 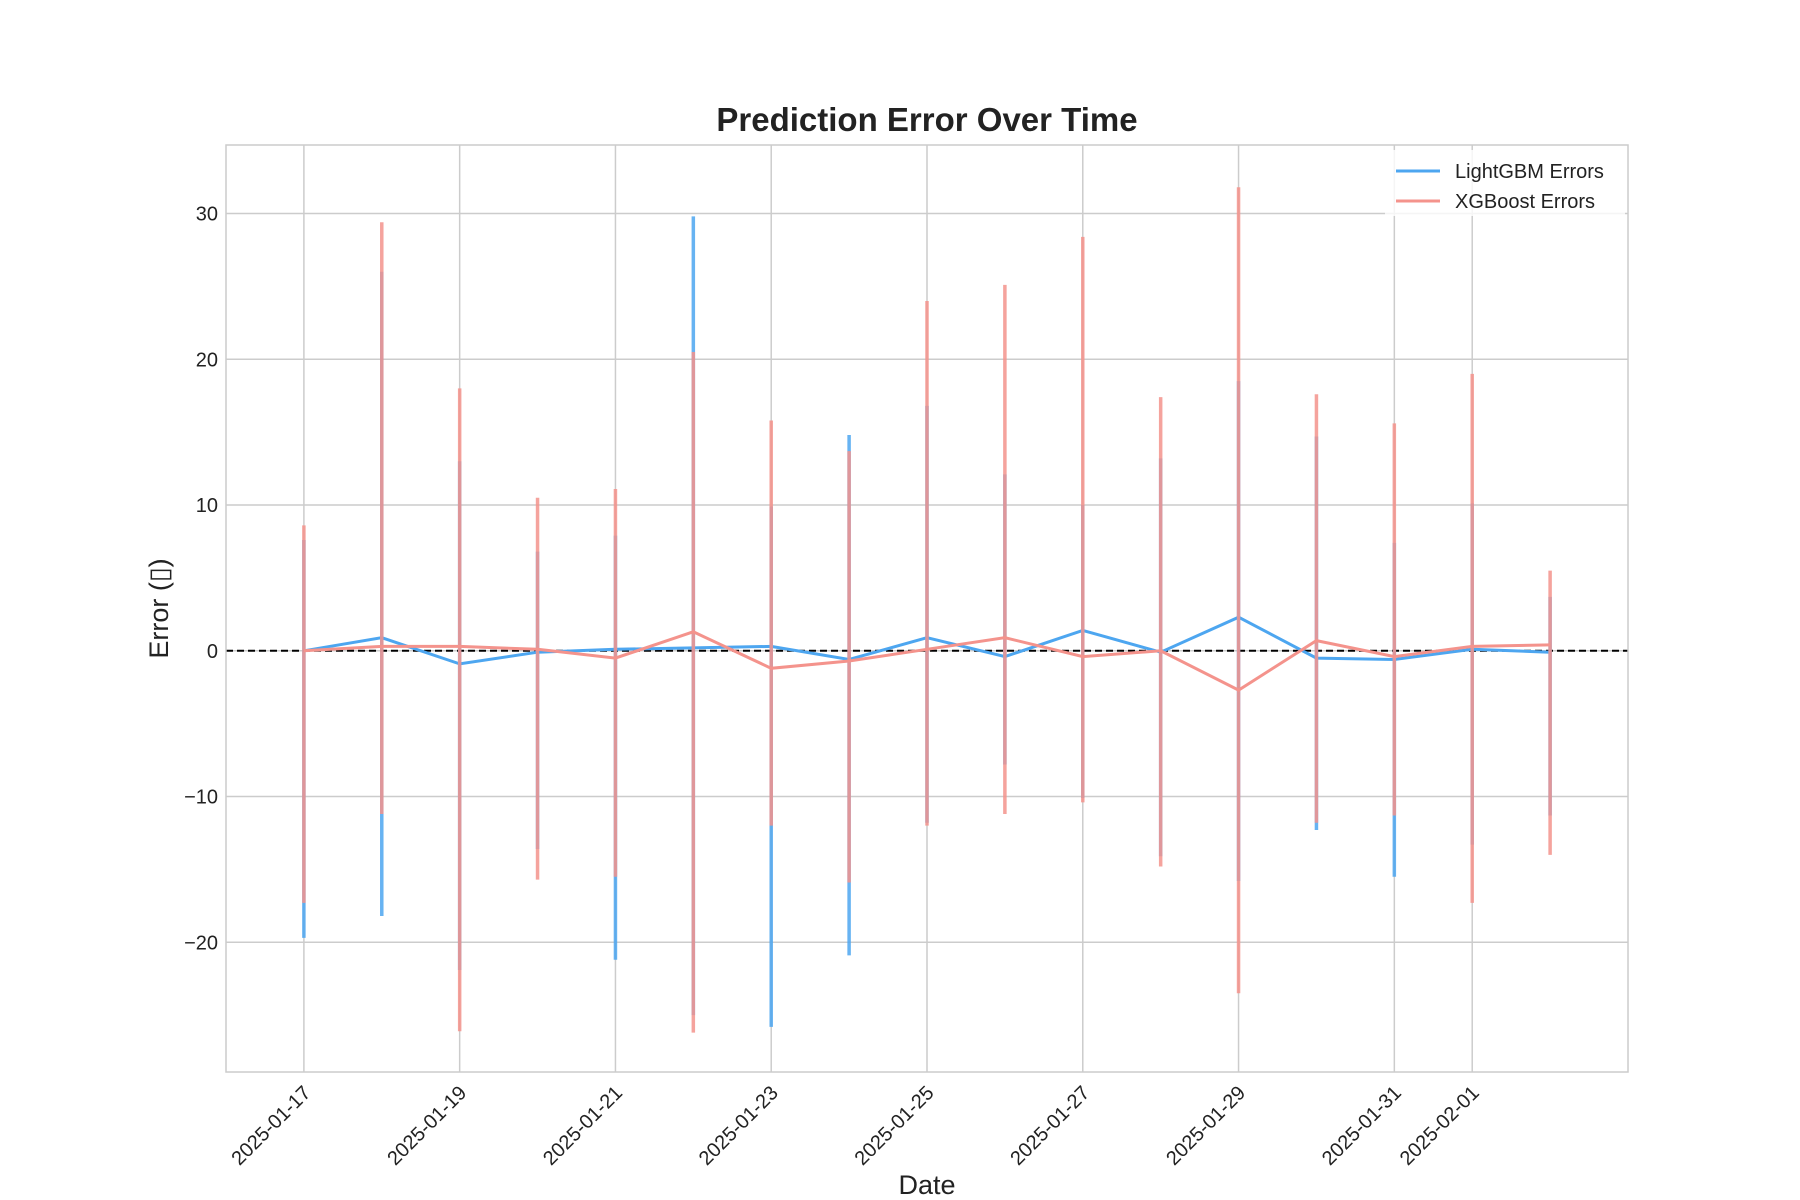 What do you see at coordinates (201, 943) in the screenshot?
I see `y-tick-label: −20` at bounding box center [201, 943].